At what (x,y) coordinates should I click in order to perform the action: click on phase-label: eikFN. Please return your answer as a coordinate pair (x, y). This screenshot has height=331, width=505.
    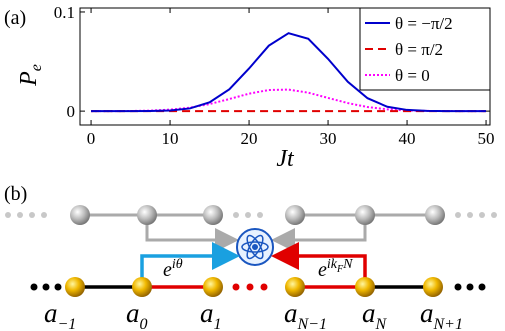
    Looking at the image, I should click on (335, 269).